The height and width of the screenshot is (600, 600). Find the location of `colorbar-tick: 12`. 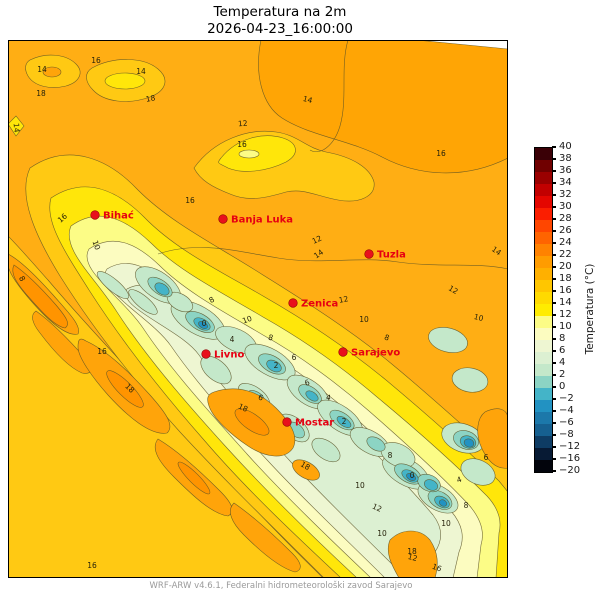

colorbar-tick: 12 is located at coordinates (562, 315).